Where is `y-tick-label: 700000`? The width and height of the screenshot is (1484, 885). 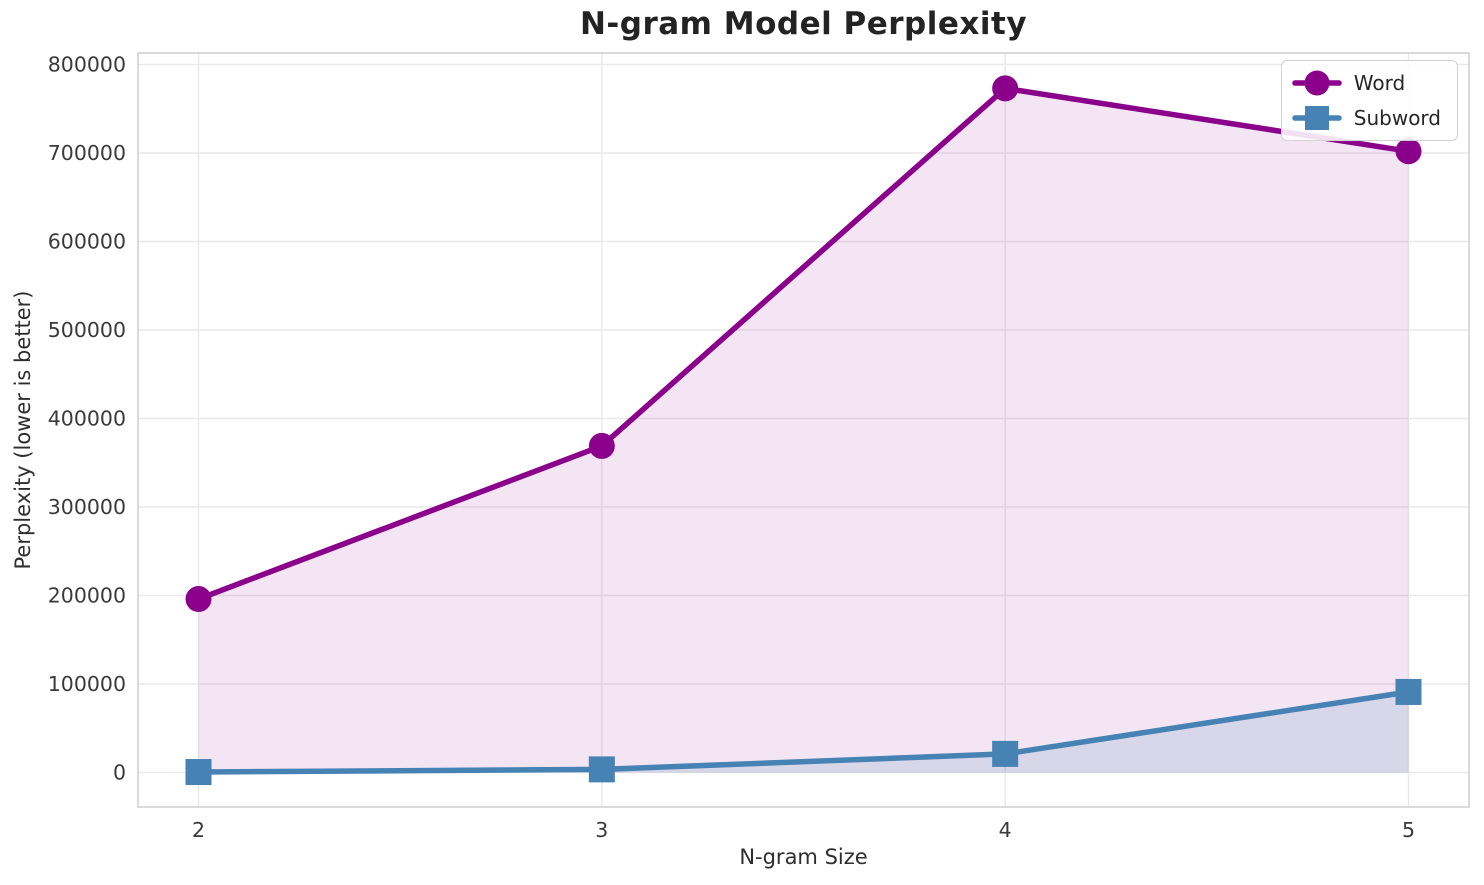
y-tick-label: 700000 is located at coordinates (87, 153).